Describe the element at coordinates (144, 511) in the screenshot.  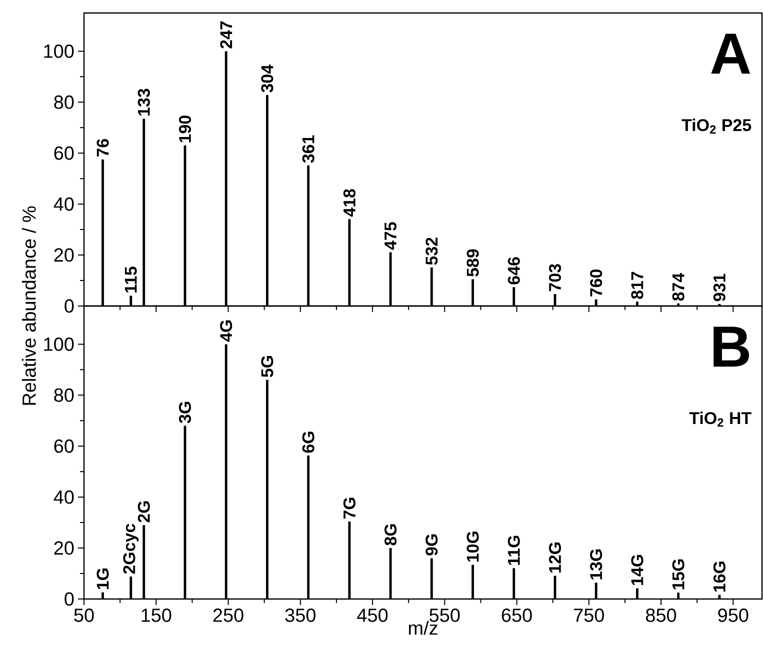
I see `annotation: 2G` at that location.